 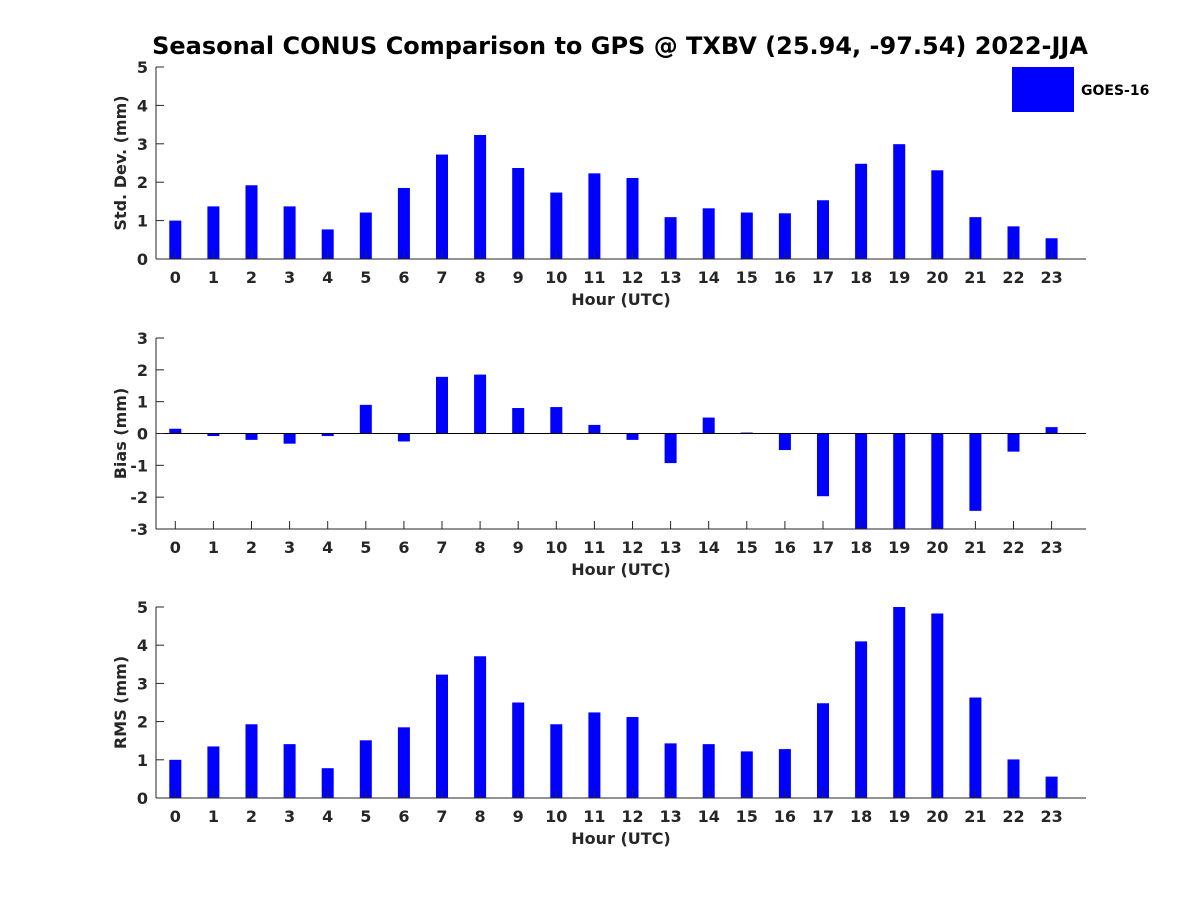 What do you see at coordinates (1115, 91) in the screenshot?
I see `legend-label: GOES-16` at bounding box center [1115, 91].